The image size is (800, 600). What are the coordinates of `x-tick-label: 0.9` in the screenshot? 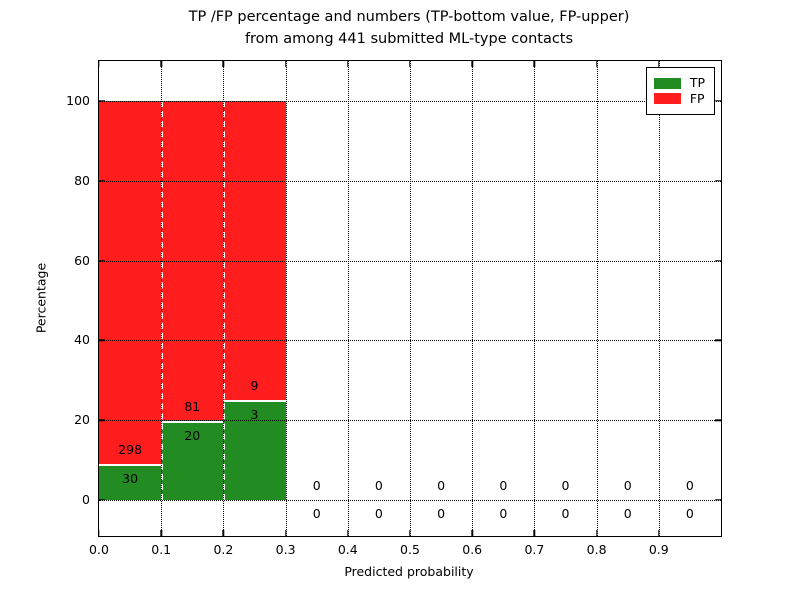 It's located at (658, 549).